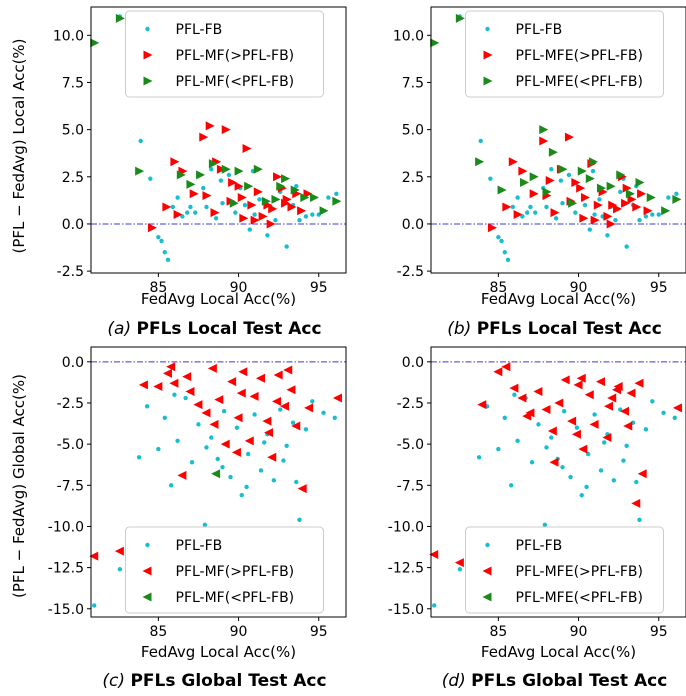 The height and width of the screenshot is (696, 686). I want to click on x-tick-label: 90, so click(239, 632).